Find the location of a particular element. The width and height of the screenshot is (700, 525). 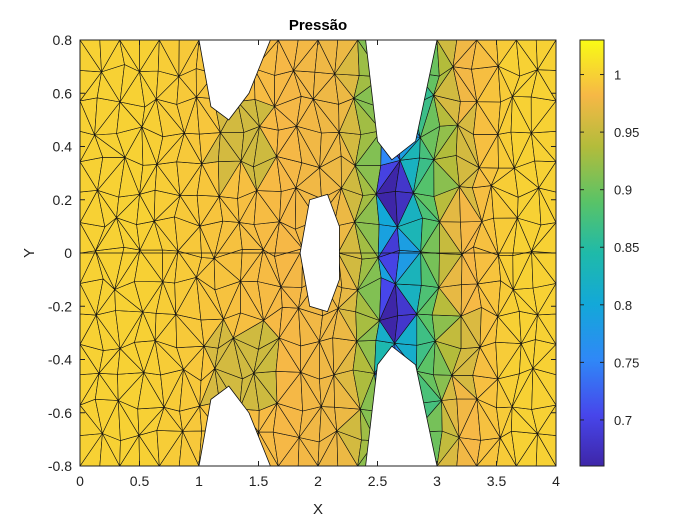

y-tick-label: 0.2 is located at coordinates (63, 200).